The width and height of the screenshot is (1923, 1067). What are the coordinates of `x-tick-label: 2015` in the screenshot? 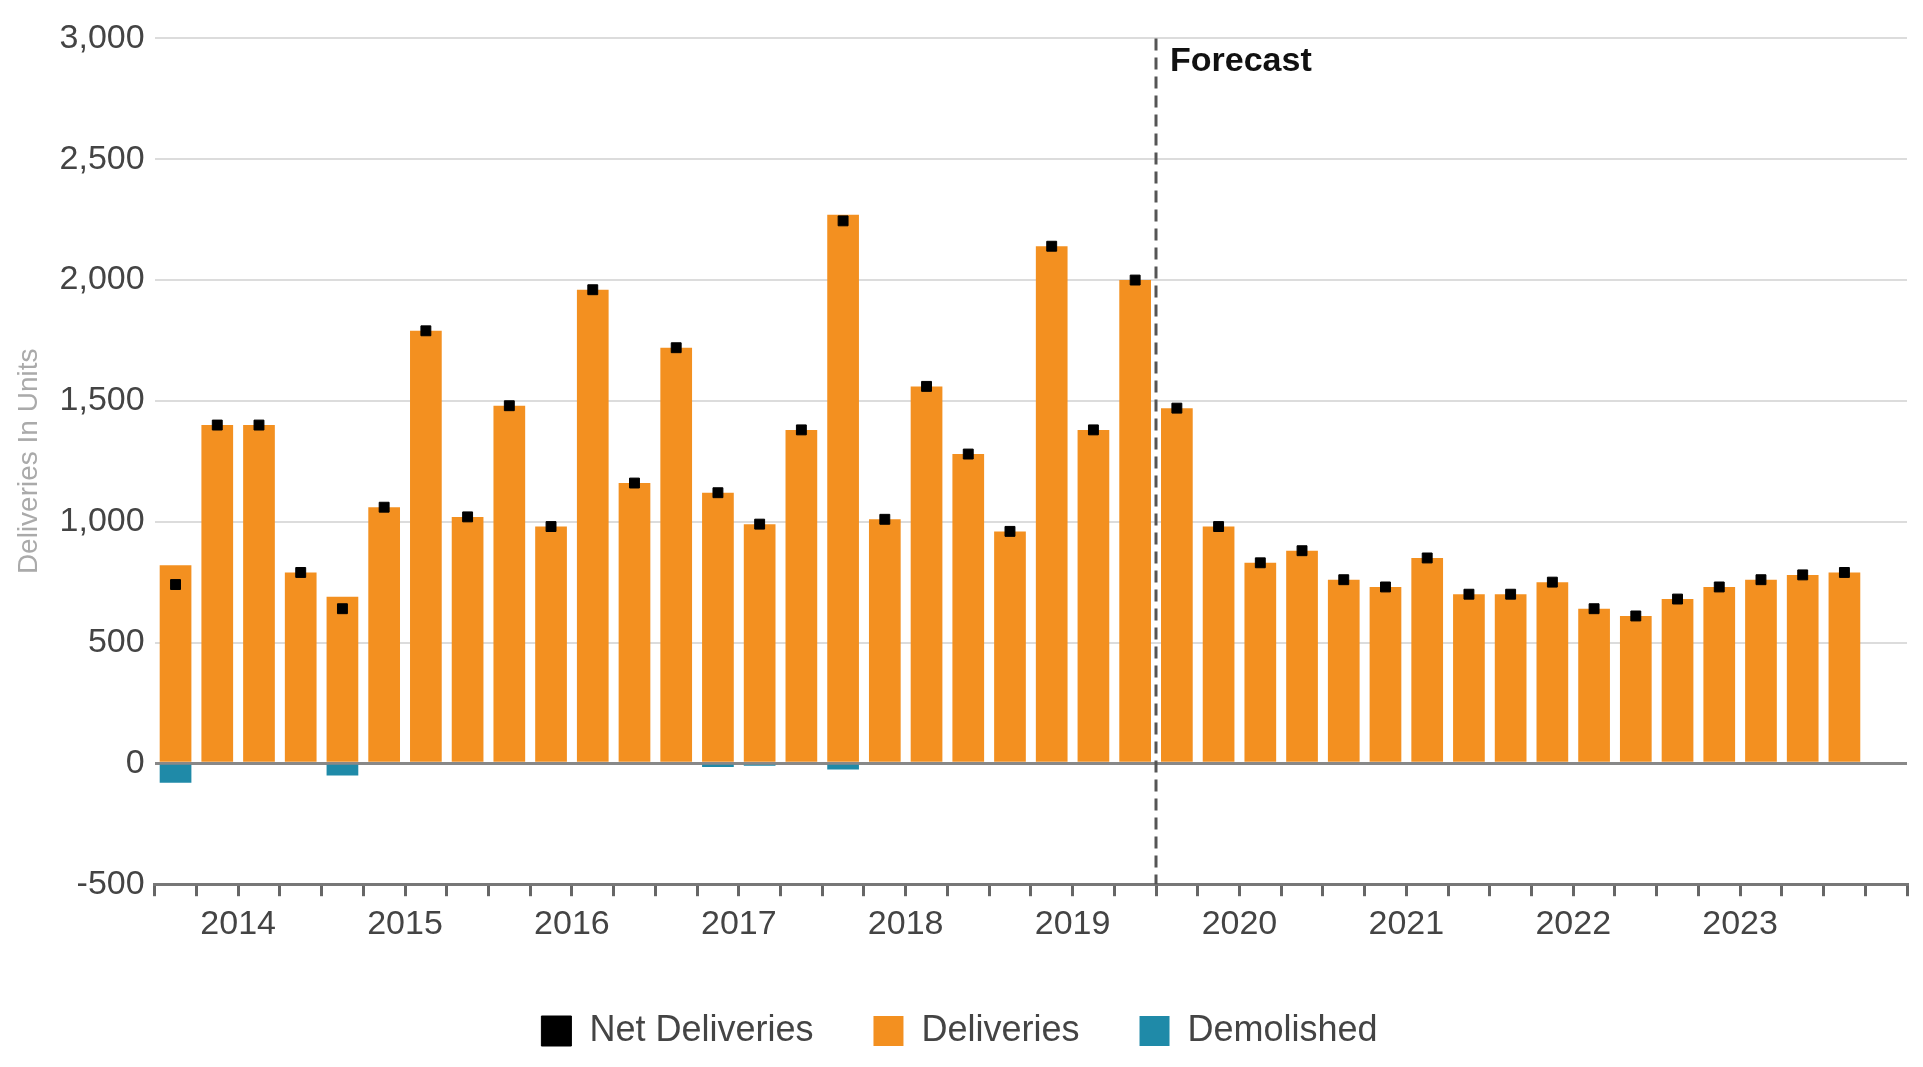 It's located at (405, 921).